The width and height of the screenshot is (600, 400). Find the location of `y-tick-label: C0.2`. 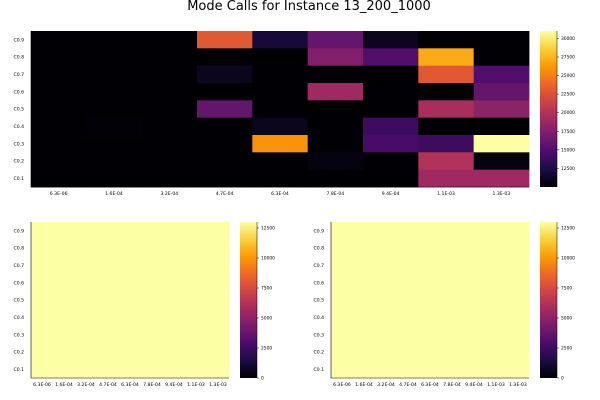

y-tick-label: C0.2 is located at coordinates (18, 353).